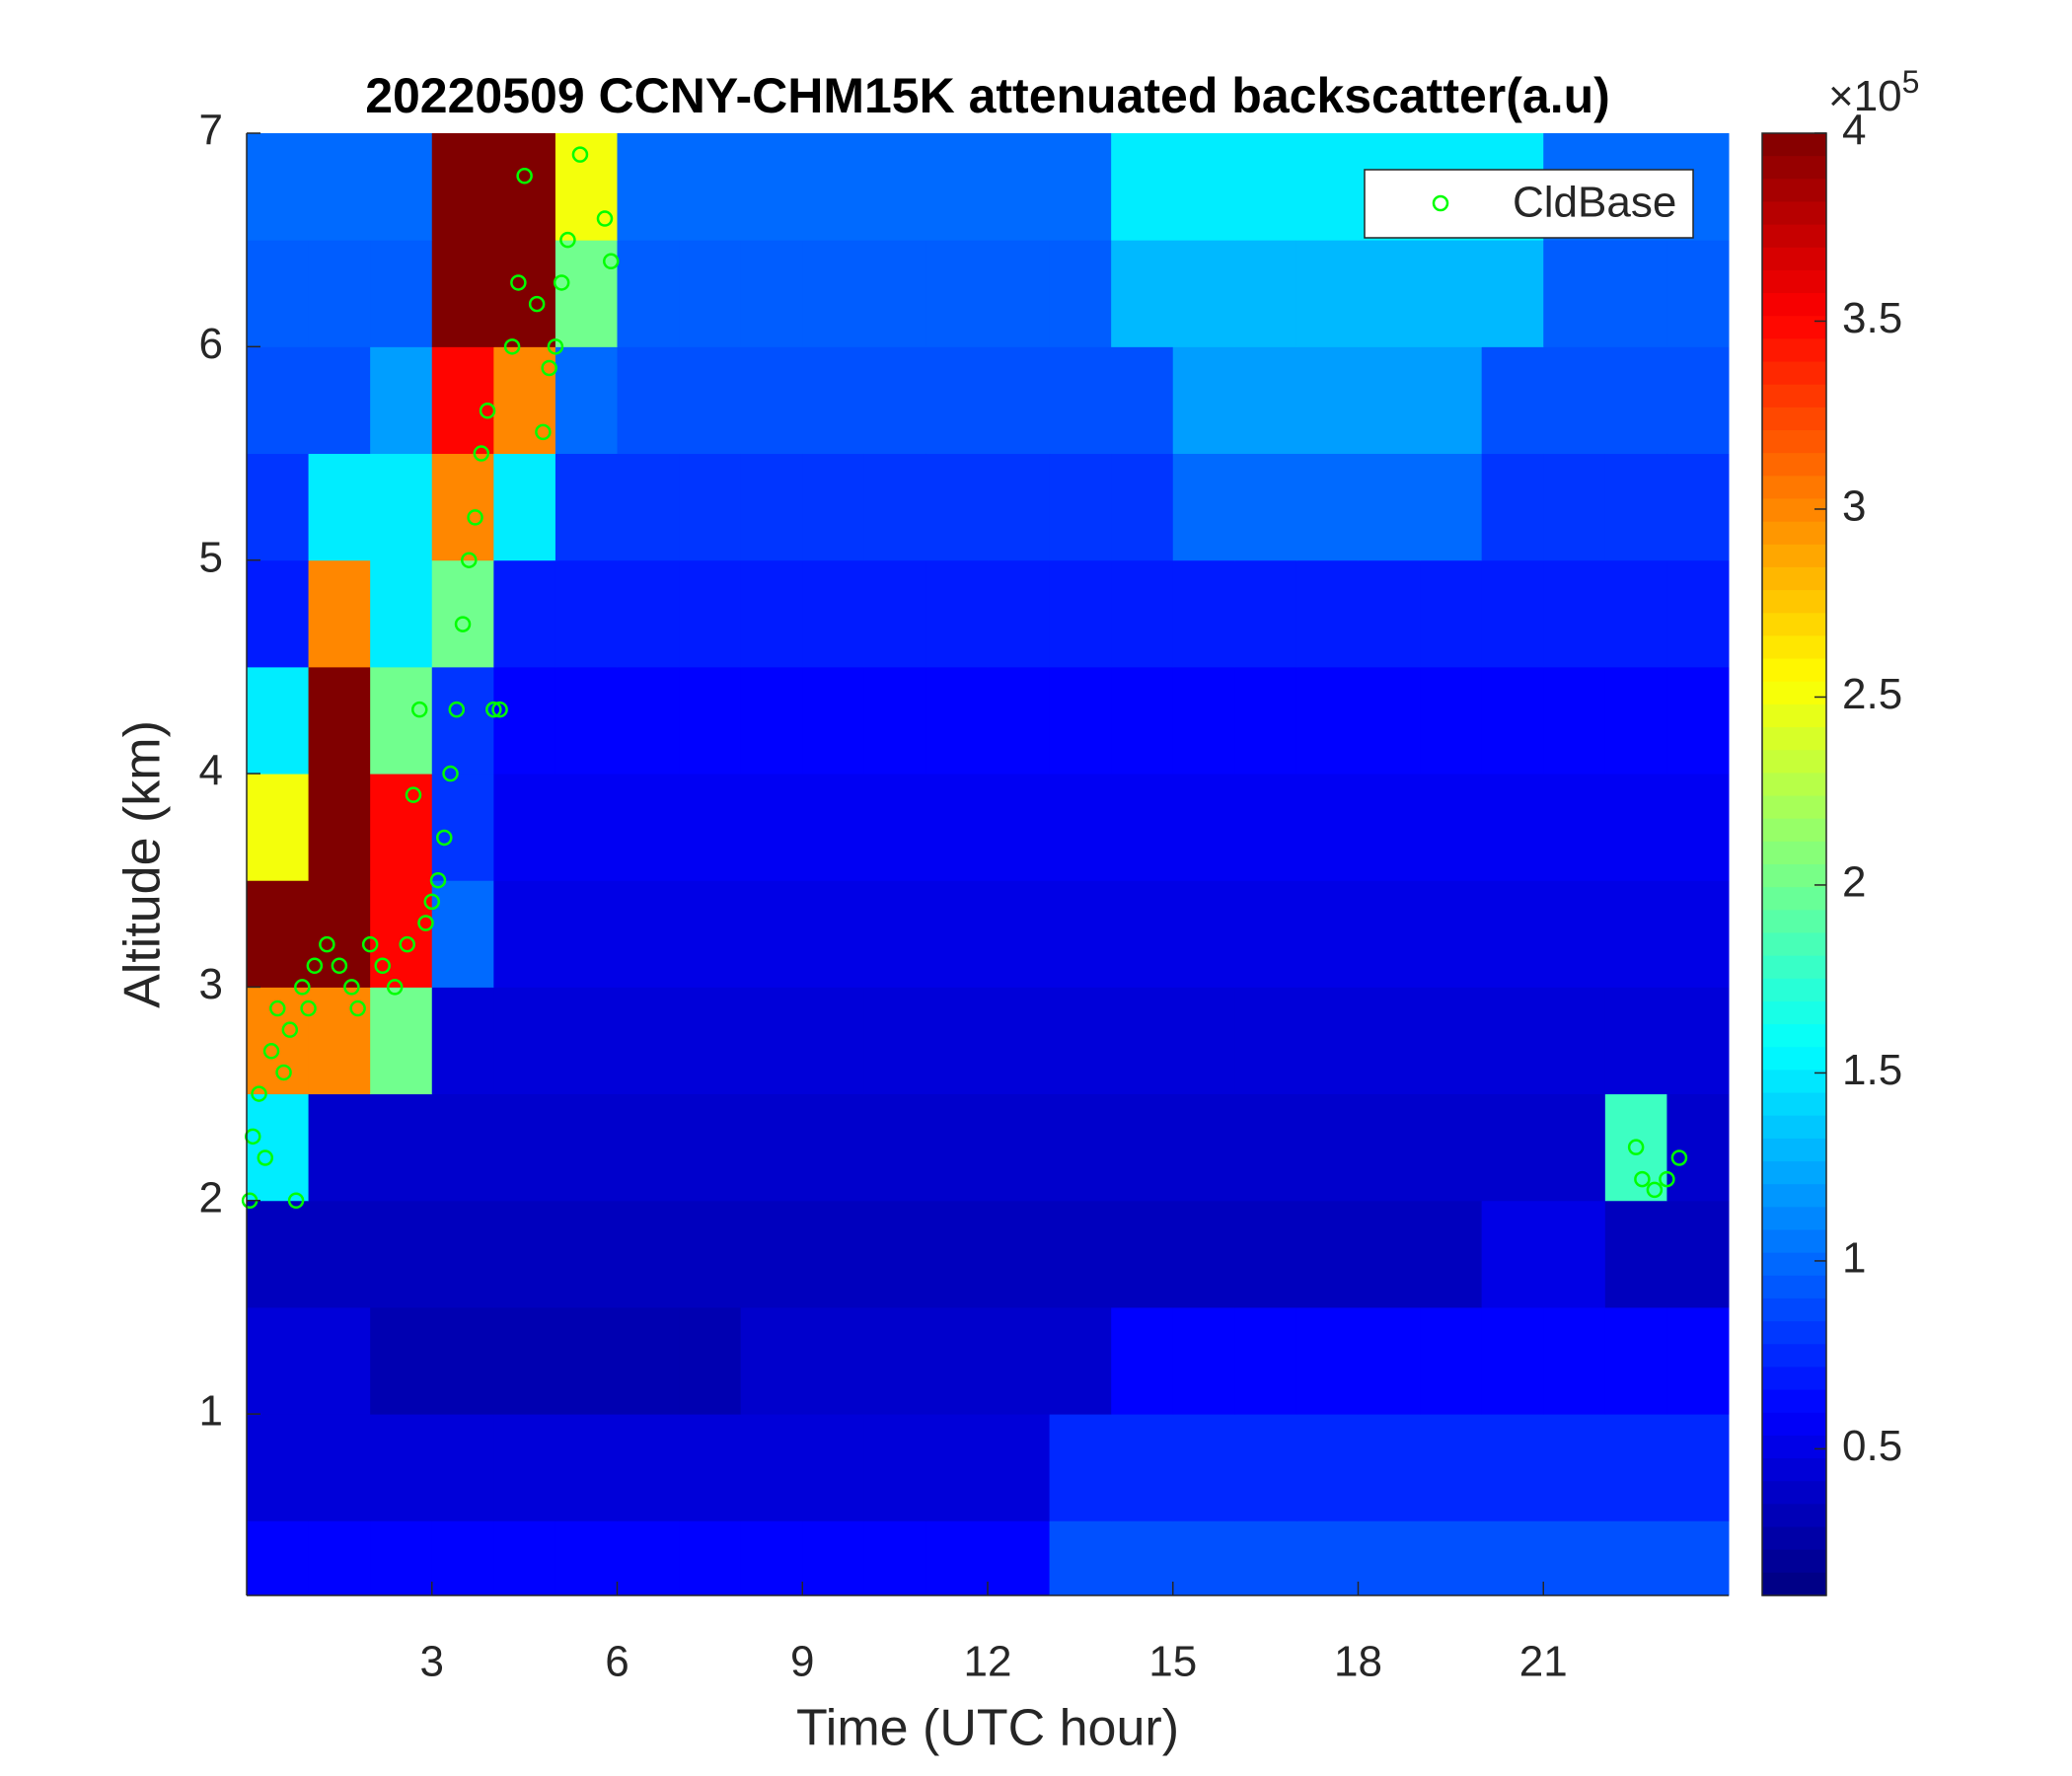  What do you see at coordinates (1440, 203) in the screenshot?
I see `legend-marker` at bounding box center [1440, 203].